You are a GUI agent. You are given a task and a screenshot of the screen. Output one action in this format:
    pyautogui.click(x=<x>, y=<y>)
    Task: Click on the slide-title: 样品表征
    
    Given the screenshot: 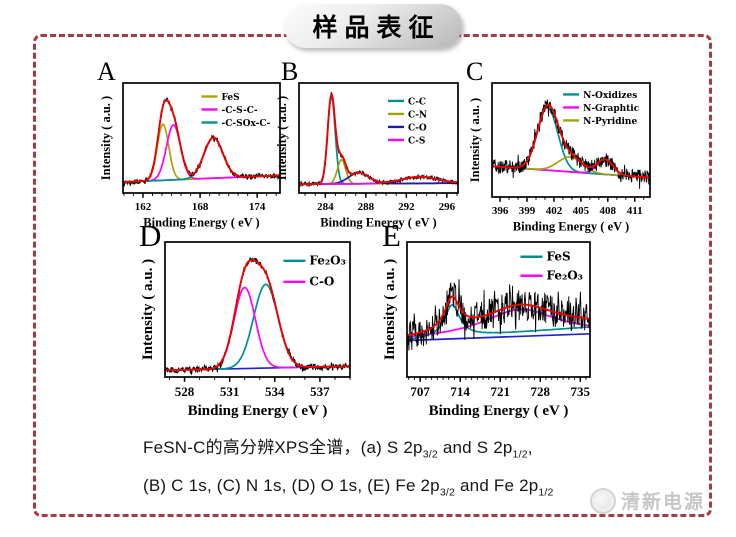 What is the action you would take?
    pyautogui.click(x=376, y=28)
    